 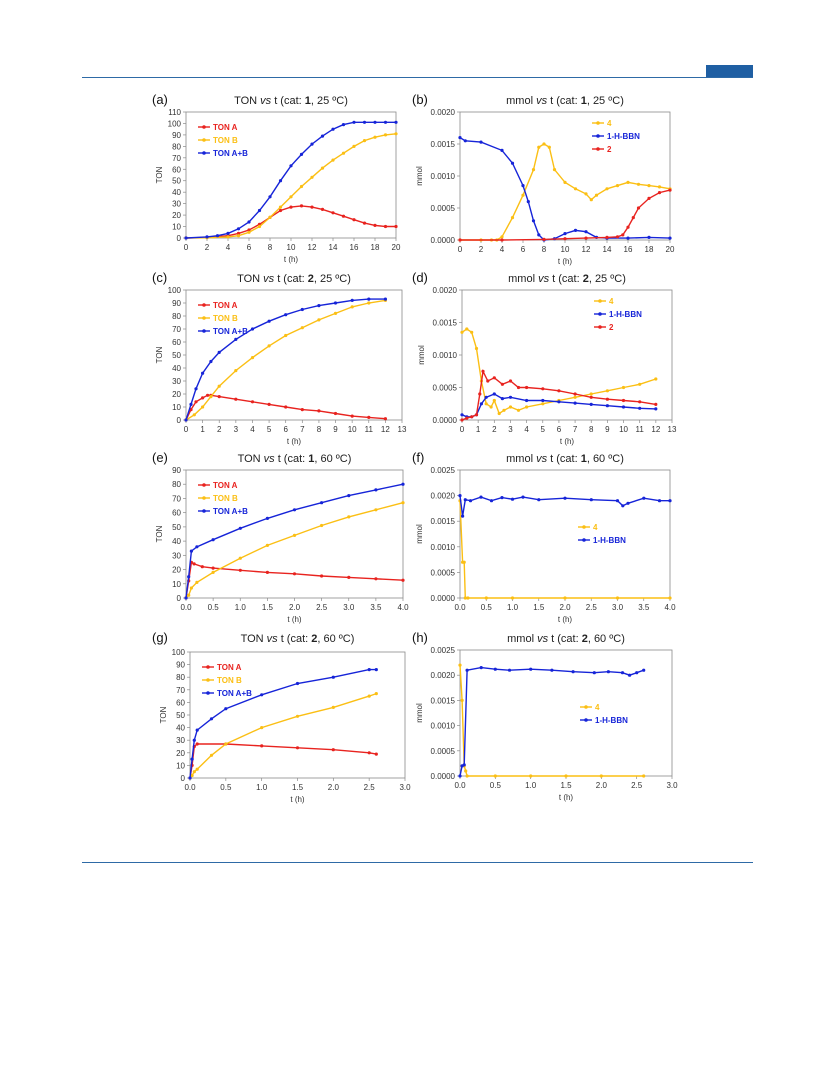 I want to click on legend-label: 4, so click(x=595, y=527).